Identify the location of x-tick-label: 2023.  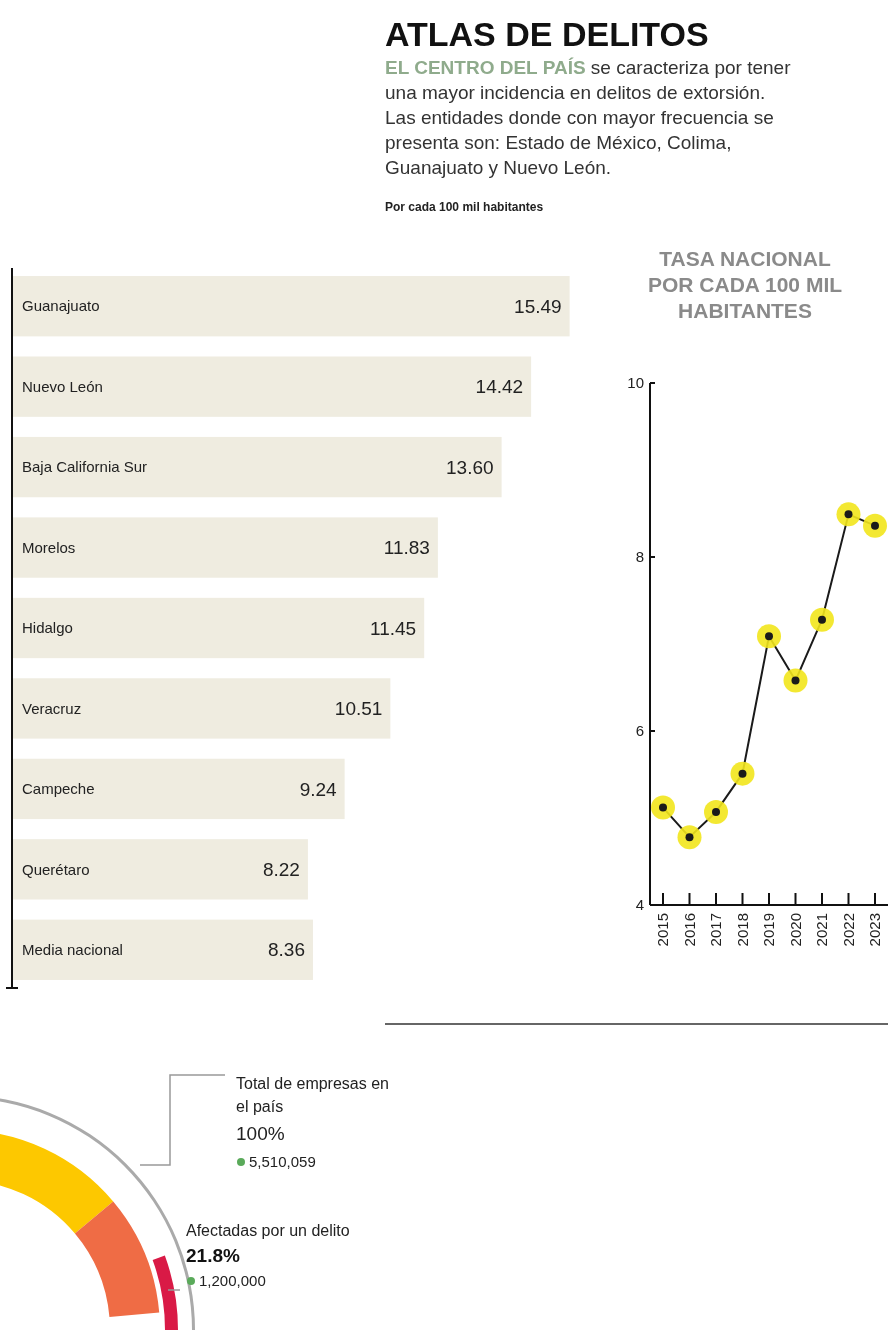
(875, 930).